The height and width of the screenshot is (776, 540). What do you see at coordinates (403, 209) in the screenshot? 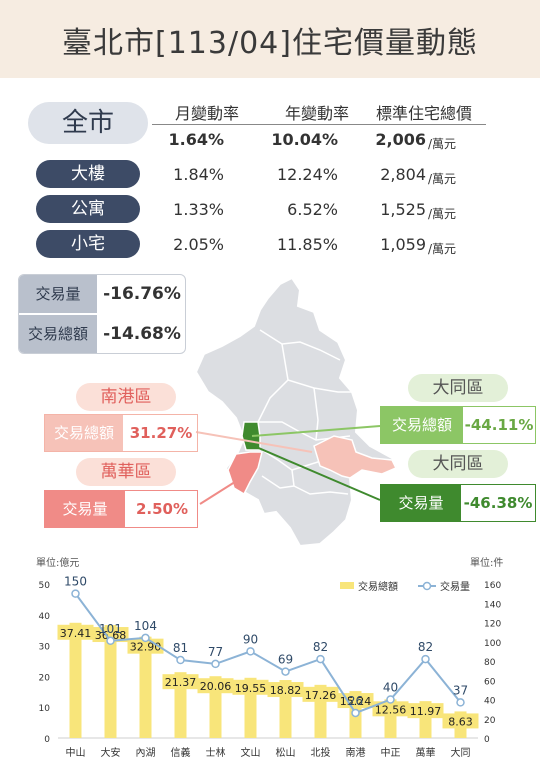
I see `apartment-price: 1,525` at bounding box center [403, 209].